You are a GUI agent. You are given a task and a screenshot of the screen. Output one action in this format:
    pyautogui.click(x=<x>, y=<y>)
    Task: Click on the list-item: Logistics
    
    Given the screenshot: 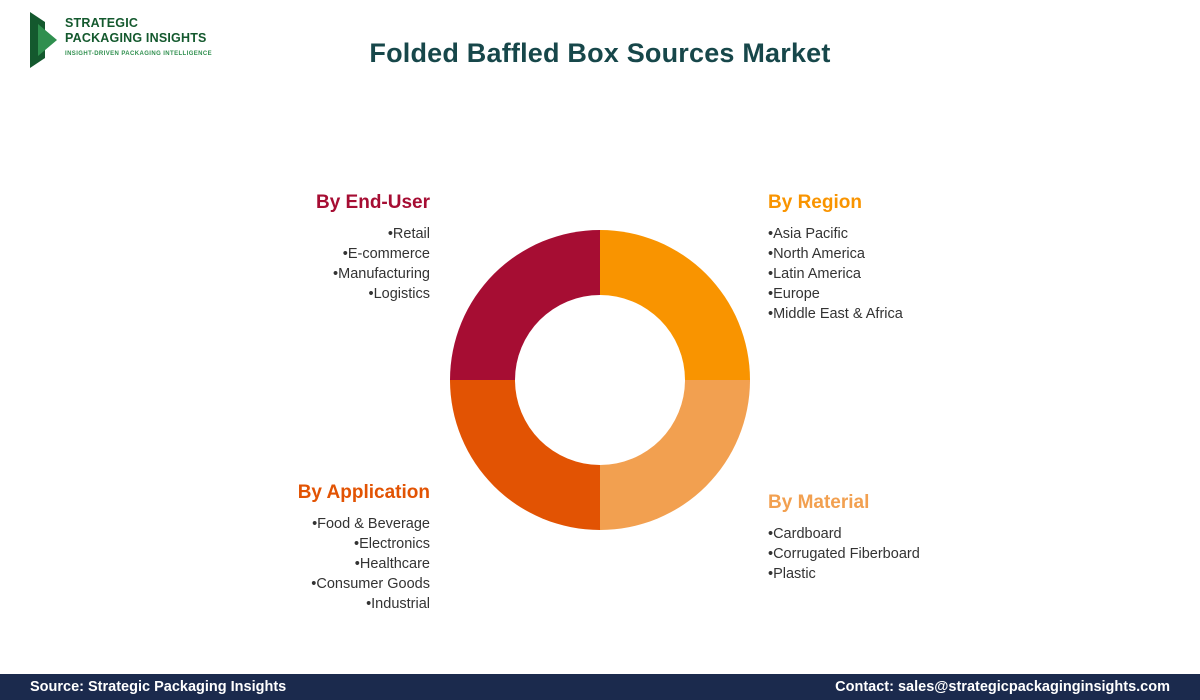 What is the action you would take?
    pyautogui.click(x=270, y=294)
    